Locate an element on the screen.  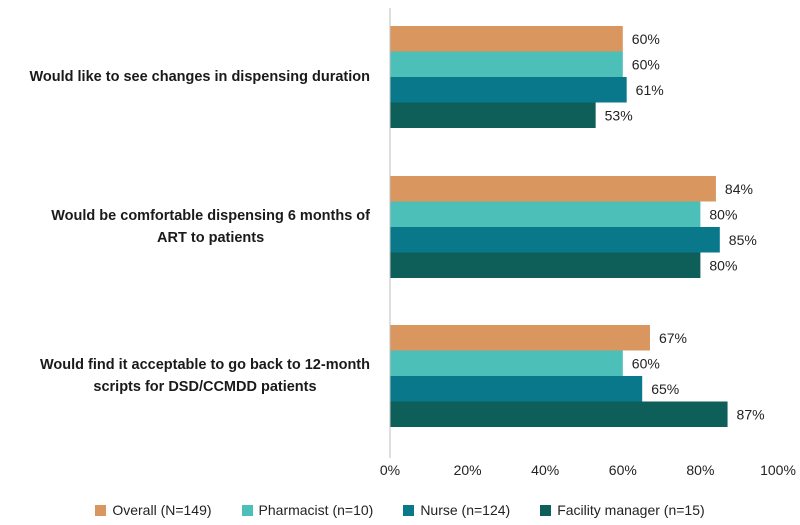
data-label: 87% is located at coordinates (751, 414).